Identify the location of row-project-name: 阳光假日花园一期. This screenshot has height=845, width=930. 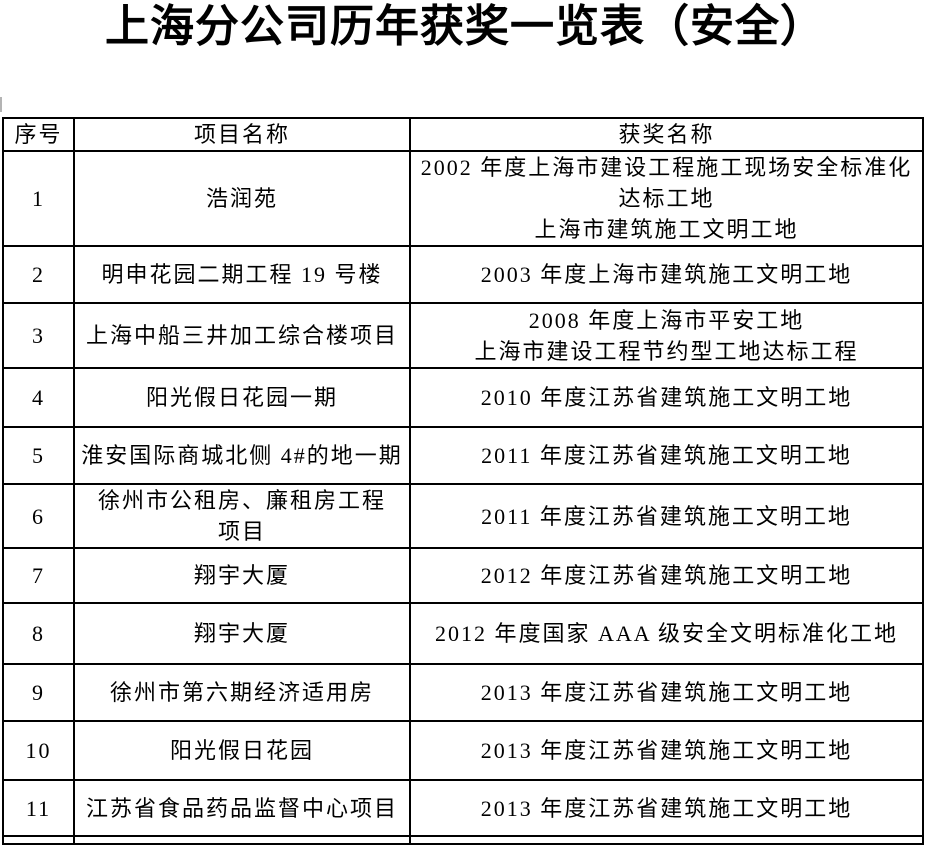
(242, 397).